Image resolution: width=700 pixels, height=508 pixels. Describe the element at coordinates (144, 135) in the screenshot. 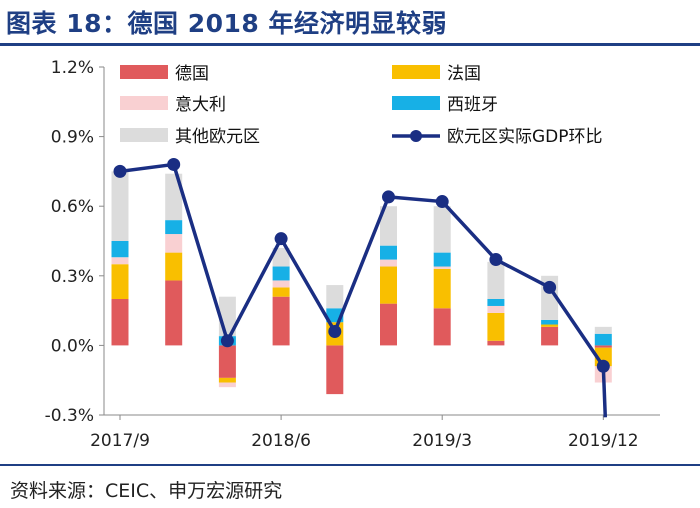

I see `legend-swatch-other` at that location.